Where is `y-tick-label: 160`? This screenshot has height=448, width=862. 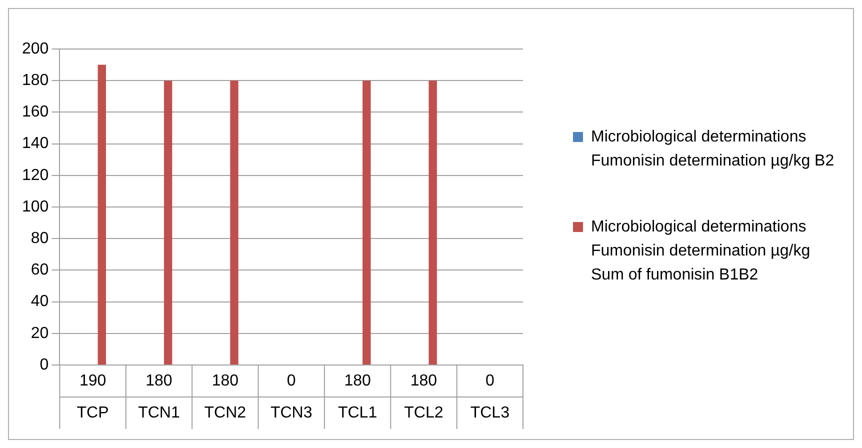 y-tick-label: 160 is located at coordinates (35, 112).